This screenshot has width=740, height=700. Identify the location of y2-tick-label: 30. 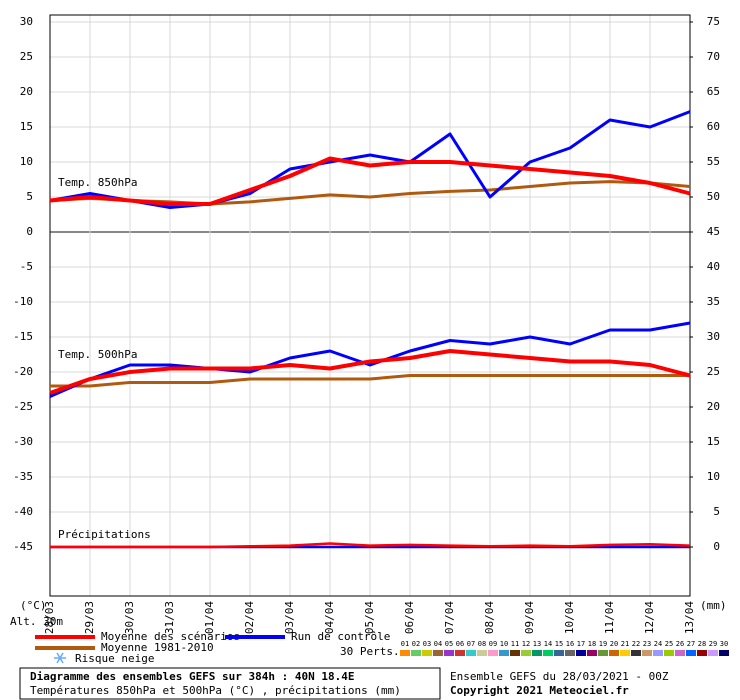
(713, 336).